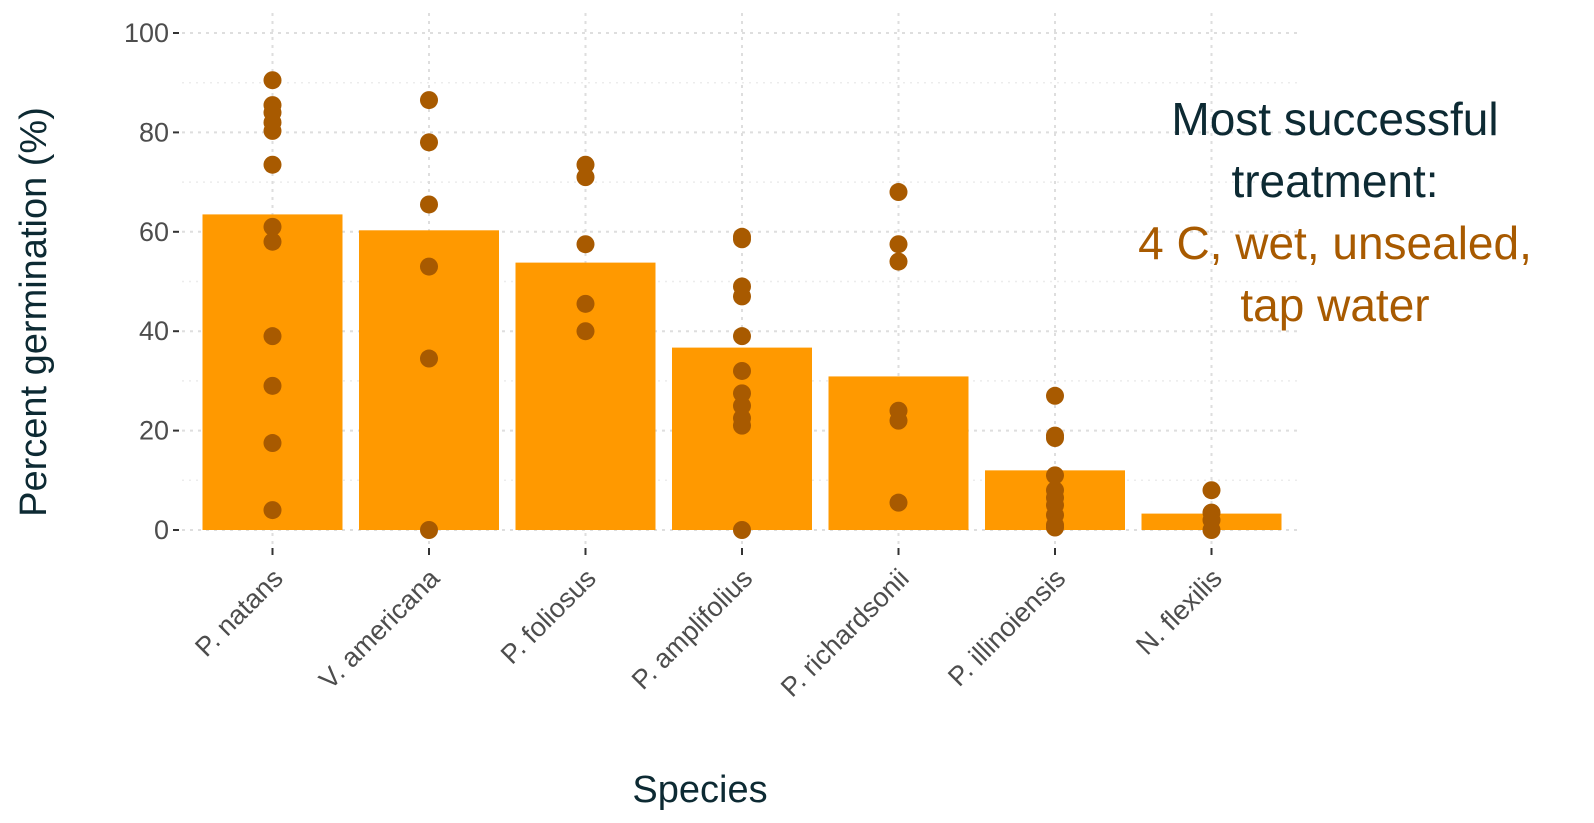  What do you see at coordinates (1179, 612) in the screenshot?
I see `x-tick-label: N. flexilis` at bounding box center [1179, 612].